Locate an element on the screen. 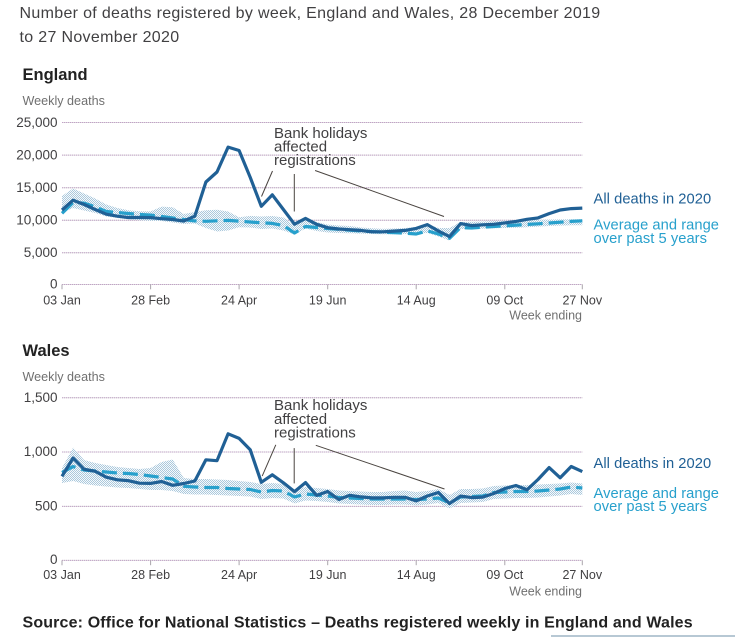  svg-text: 1,500 is located at coordinates (41, 397).